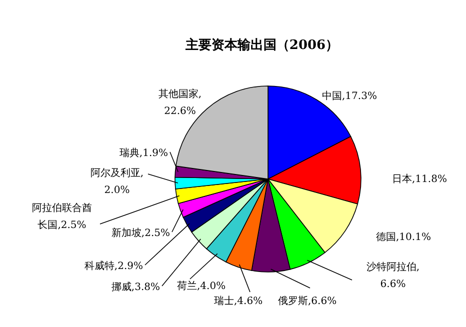 The width and height of the screenshot is (466, 327). I want to click on slice-label: 阿尔及利亚,2.0%, so click(117, 181).